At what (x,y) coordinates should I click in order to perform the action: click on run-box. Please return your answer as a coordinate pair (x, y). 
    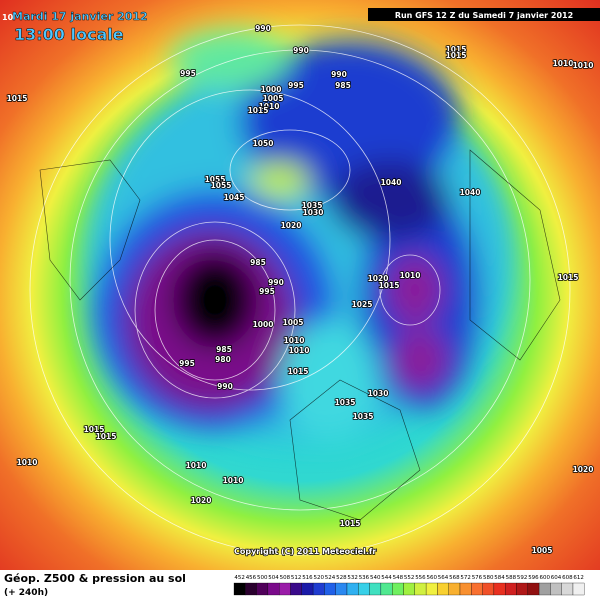
    Looking at the image, I should click on (484, 14).